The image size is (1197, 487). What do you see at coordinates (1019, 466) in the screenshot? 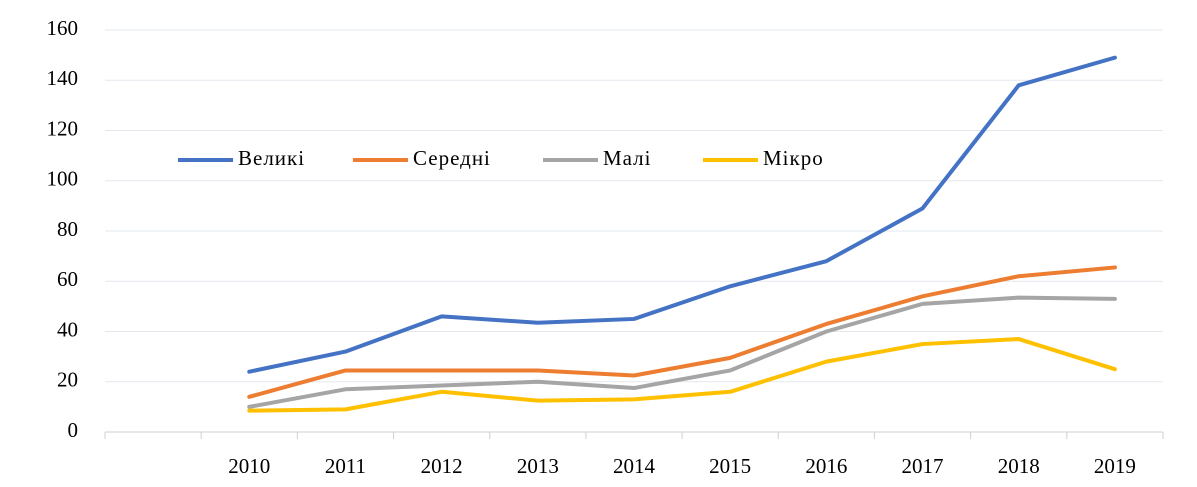
I see `x-tick-label: 2018` at bounding box center [1019, 466].